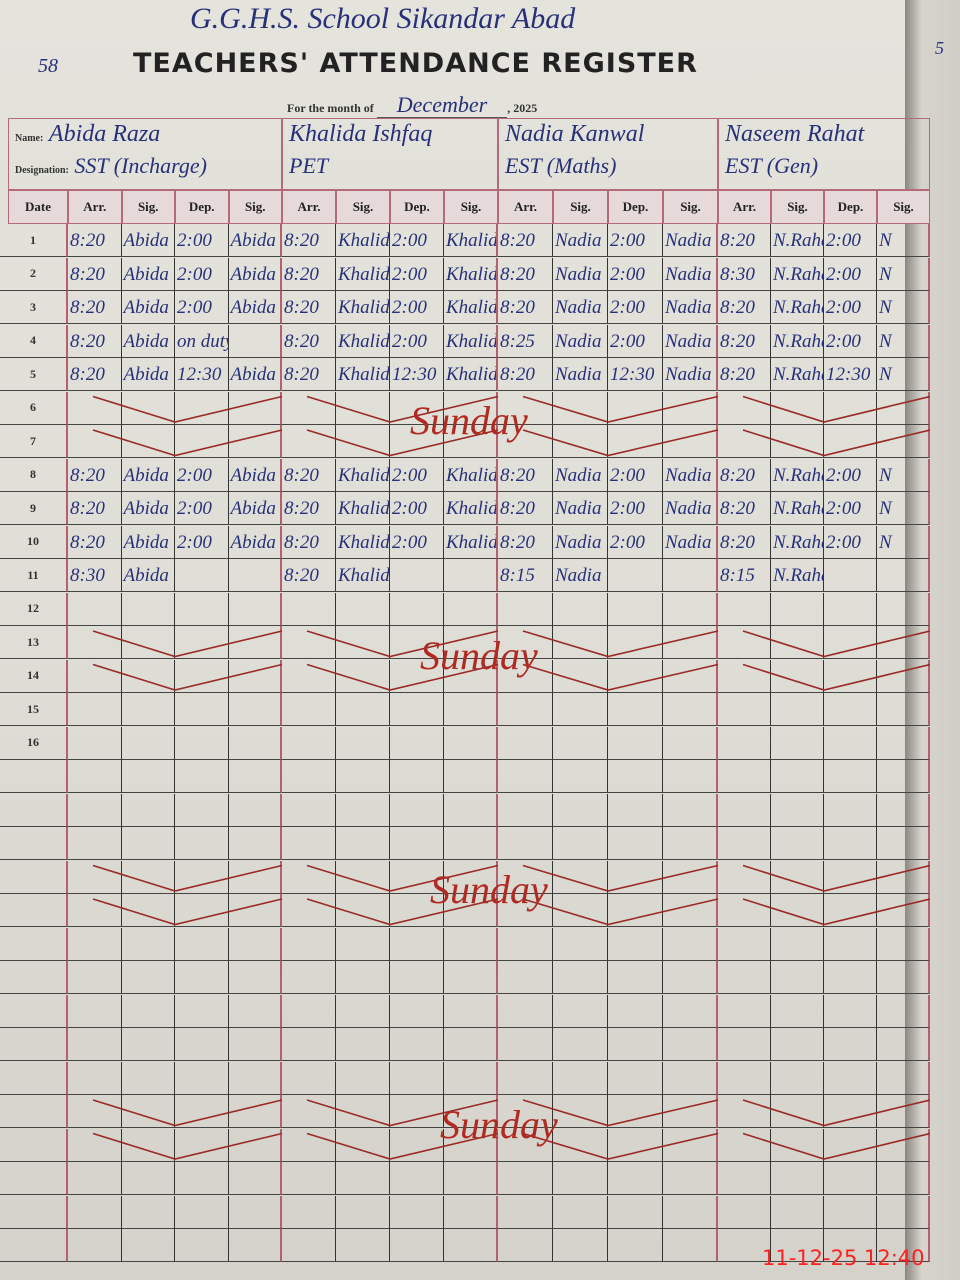  I want to click on sunday-label: Sunday, so click(479, 655).